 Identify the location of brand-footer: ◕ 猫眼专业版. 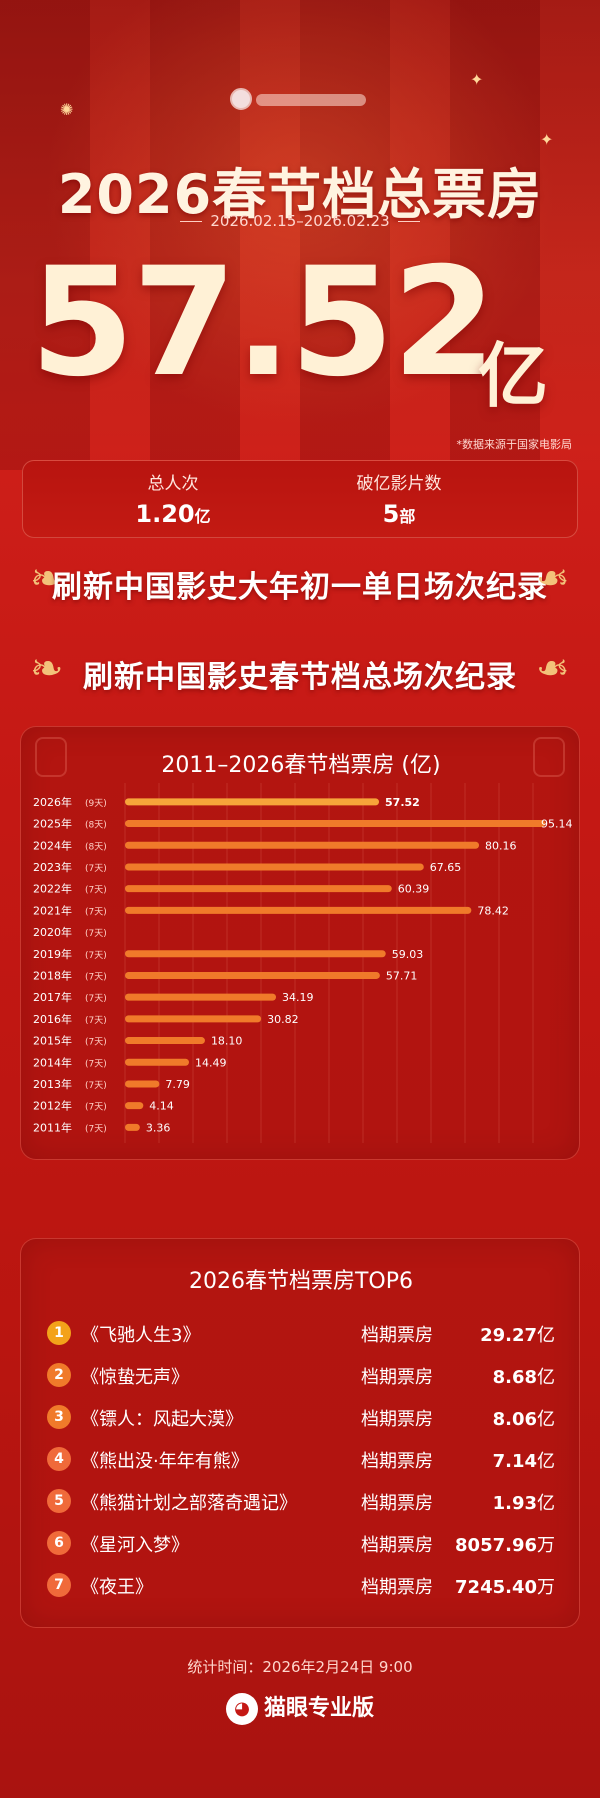
(300, 1707).